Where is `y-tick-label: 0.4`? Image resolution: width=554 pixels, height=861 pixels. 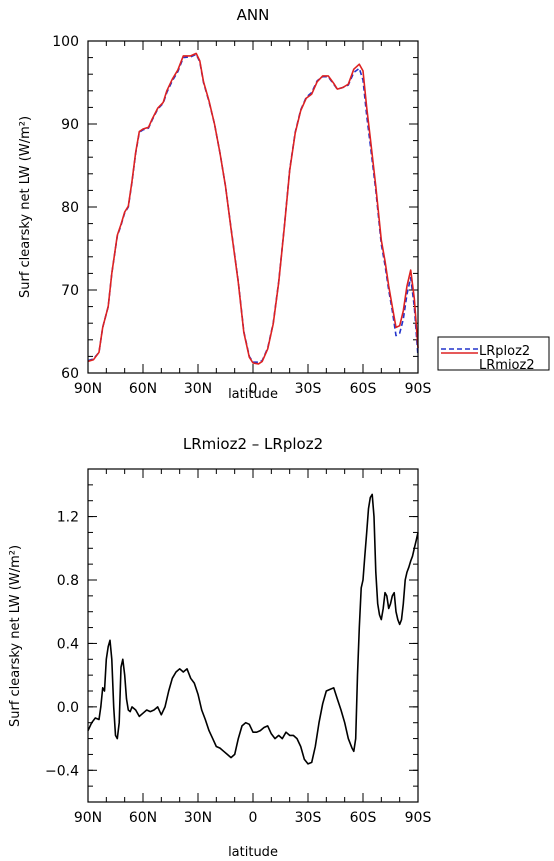 y-tick-label: 0.4 is located at coordinates (68, 644).